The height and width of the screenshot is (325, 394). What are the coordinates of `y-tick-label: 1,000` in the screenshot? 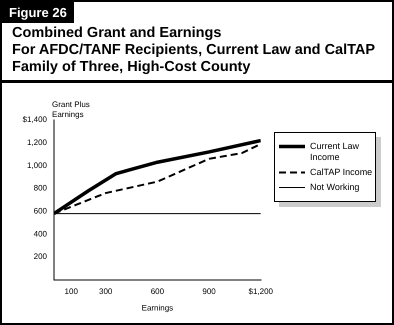 It's located at (37, 165).